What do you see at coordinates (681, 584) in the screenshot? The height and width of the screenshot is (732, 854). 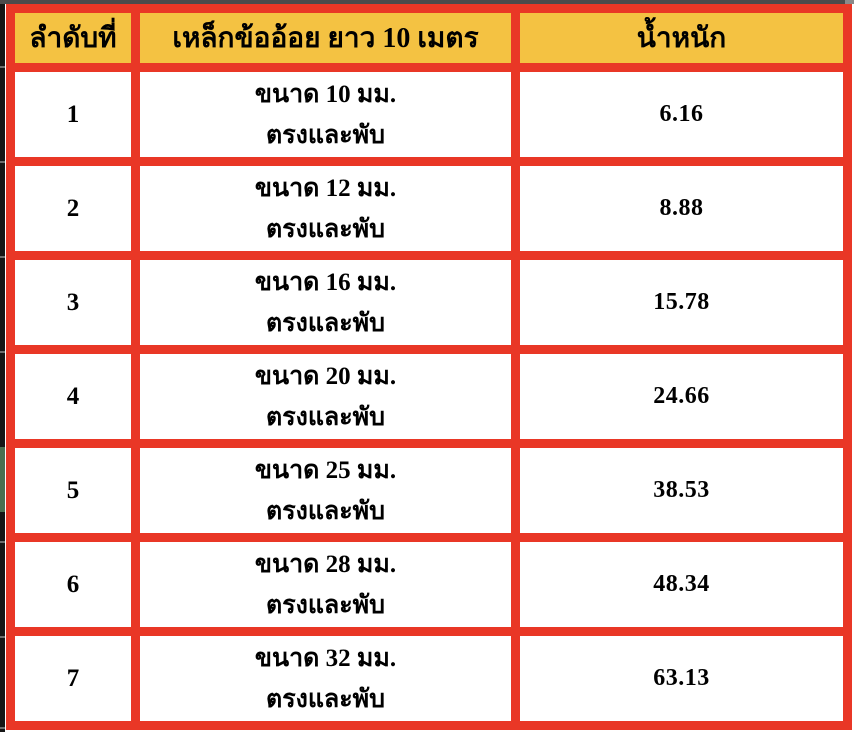 I see `weight-cell: 48.34` at bounding box center [681, 584].